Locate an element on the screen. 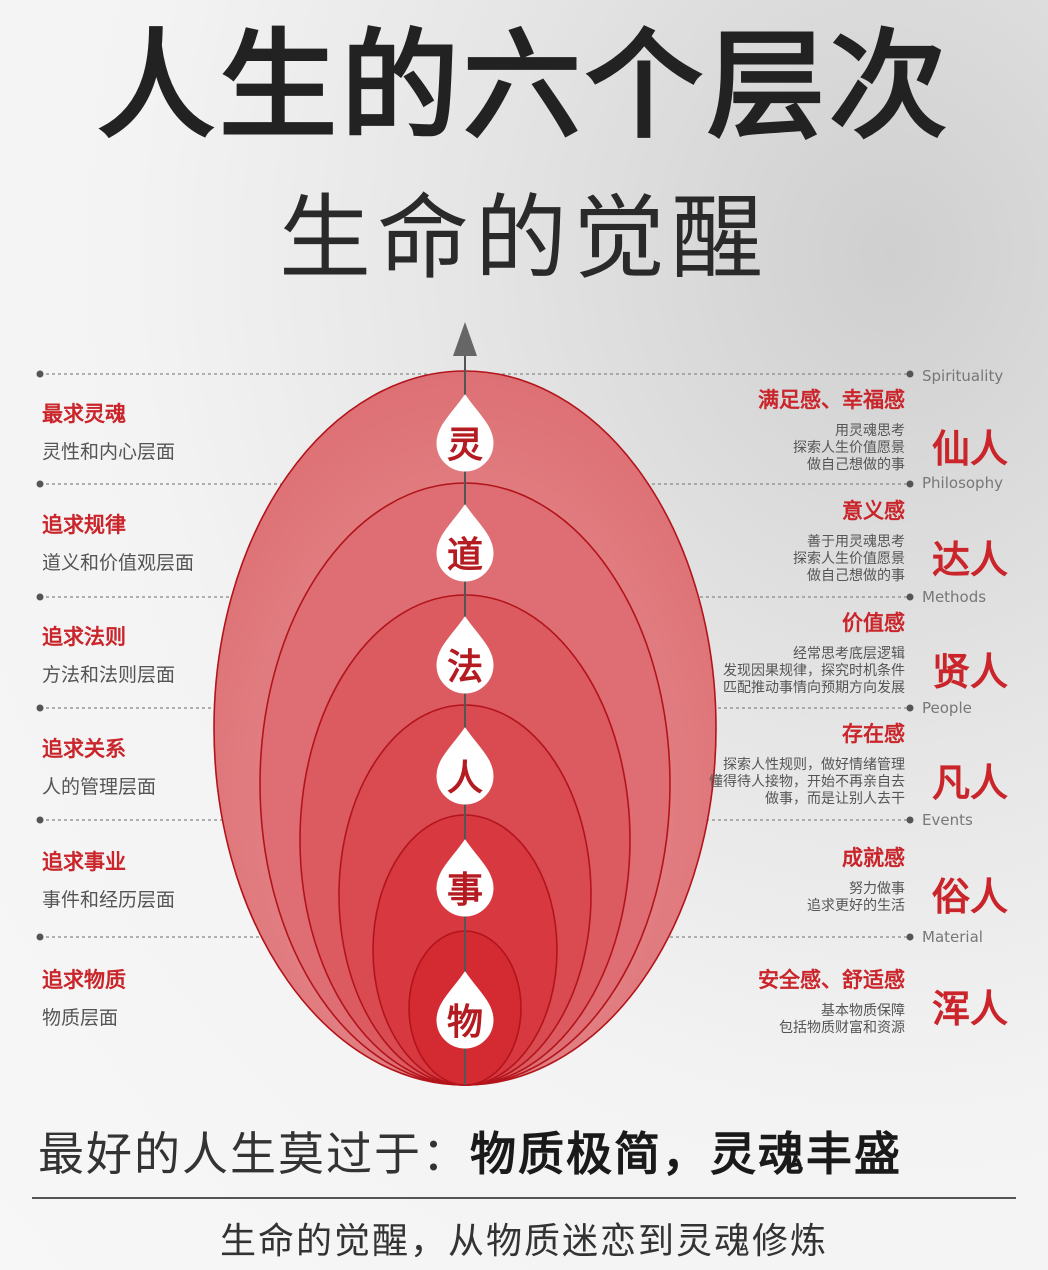 This screenshot has height=1270, width=1048. left-label-methods: 追求法则 方法和法则层面 is located at coordinates (142, 656).